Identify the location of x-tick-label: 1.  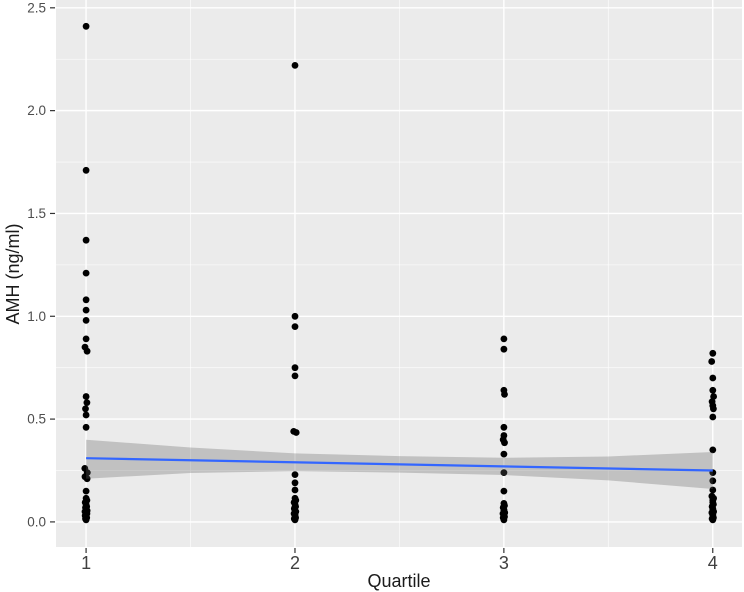
(86, 563).